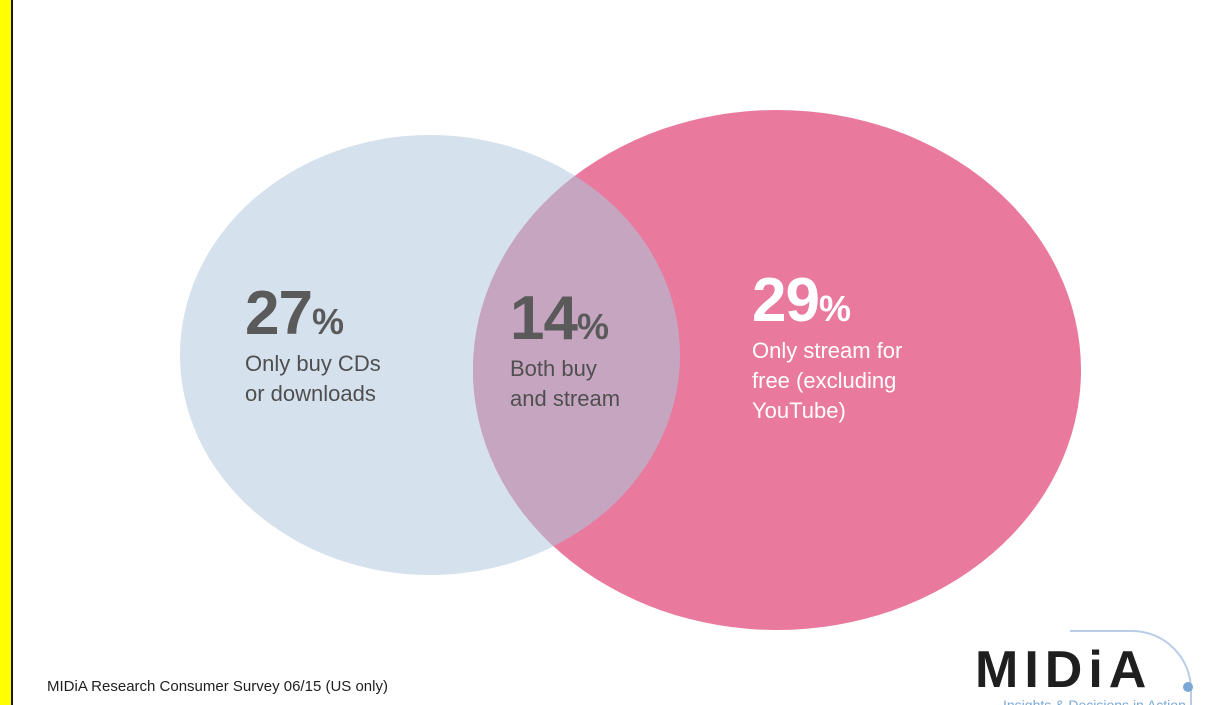  I want to click on left-value: 27, so click(279, 313).